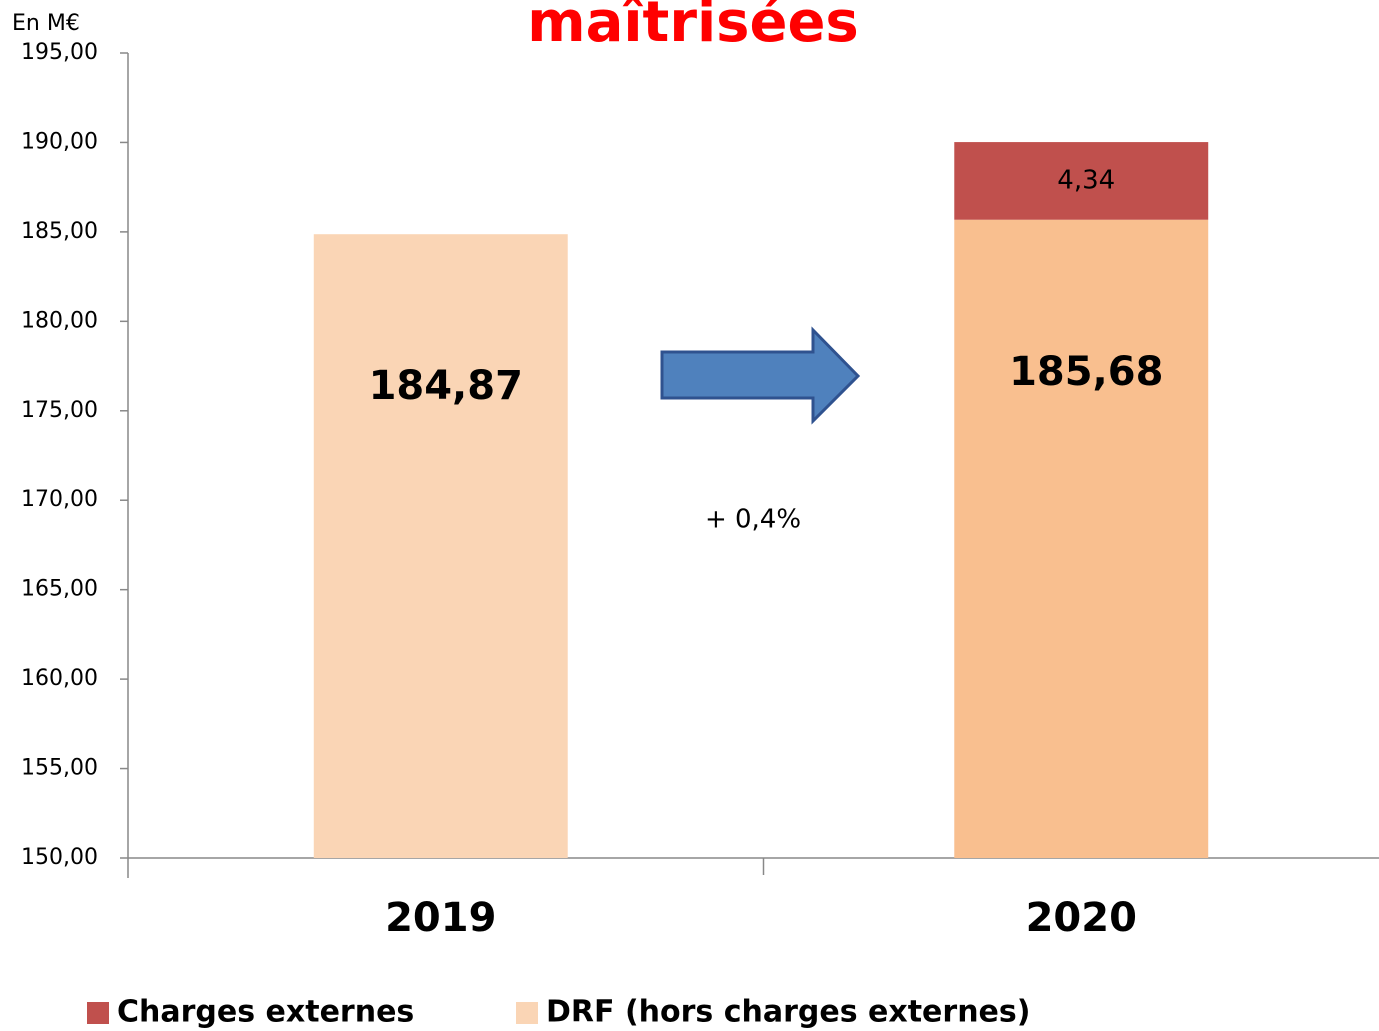  I want to click on y-tick-label: 165,00, so click(59, 589).